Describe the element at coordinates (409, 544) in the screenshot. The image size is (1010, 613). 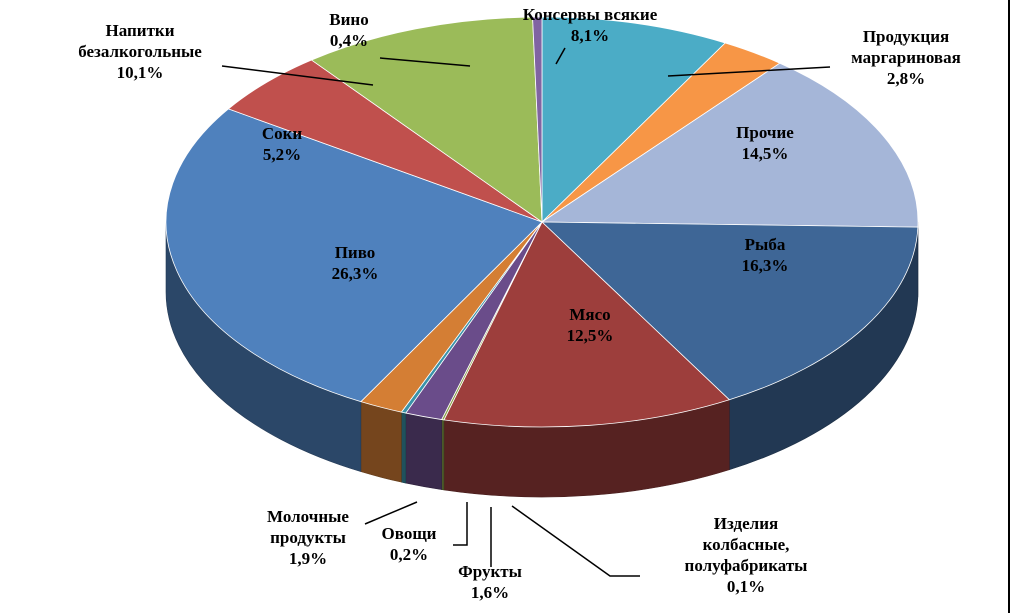
I see `data-label-7: Овощи 0,2%` at that location.